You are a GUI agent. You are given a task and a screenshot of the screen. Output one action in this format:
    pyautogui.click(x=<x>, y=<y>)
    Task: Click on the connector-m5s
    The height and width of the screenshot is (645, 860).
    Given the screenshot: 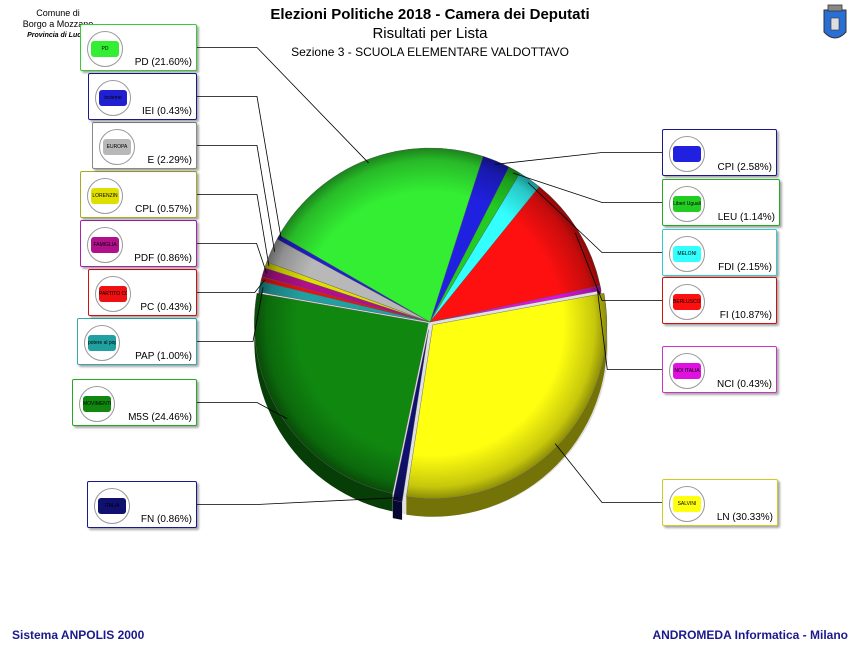 What is the action you would take?
    pyautogui.click(x=242, y=411)
    